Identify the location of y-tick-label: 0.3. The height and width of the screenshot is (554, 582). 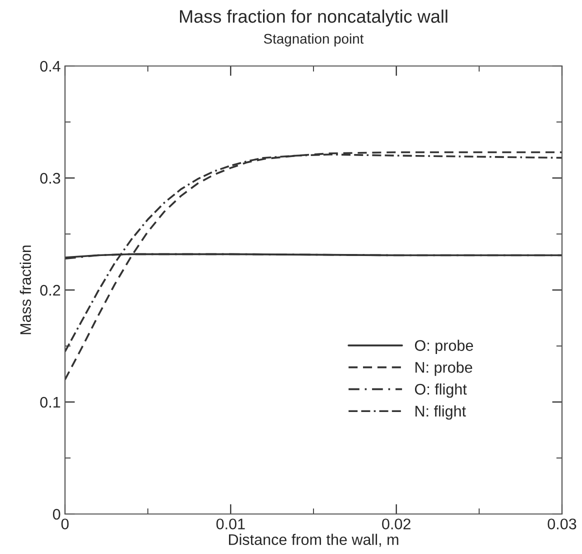
(50, 178).